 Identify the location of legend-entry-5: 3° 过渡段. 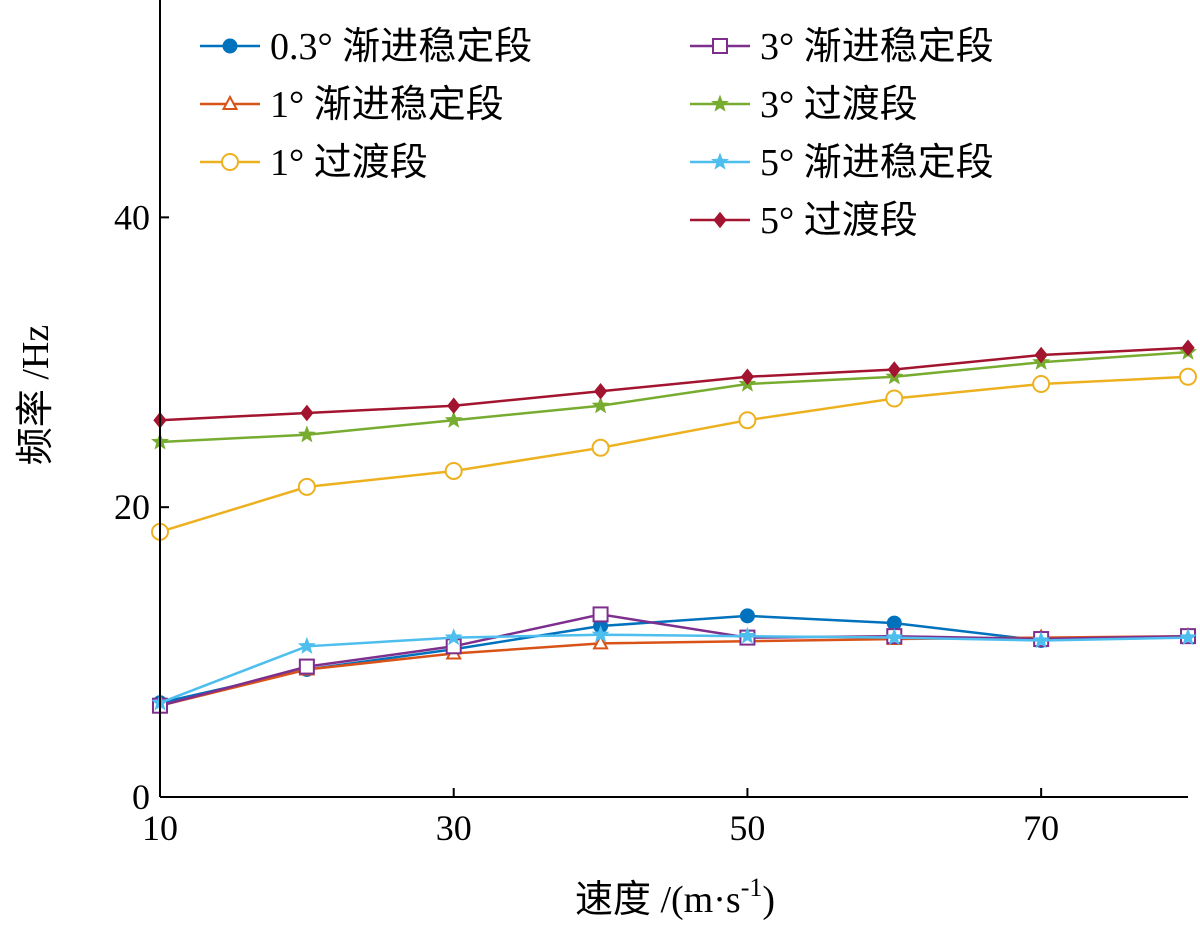
(804, 105).